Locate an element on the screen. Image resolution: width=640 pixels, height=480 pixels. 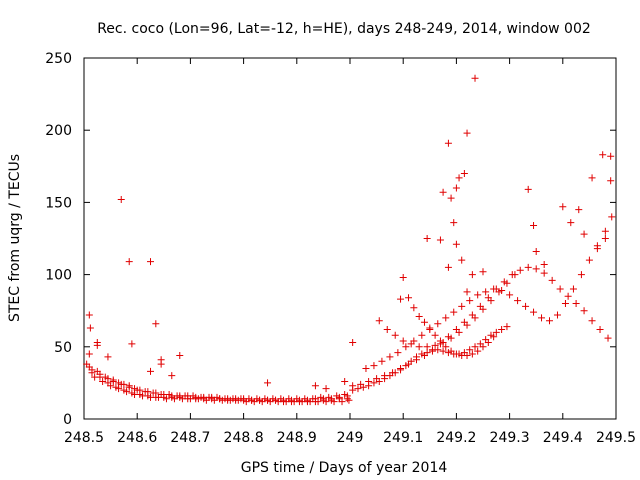
x-tick-label: 249.5 is located at coordinates (616, 438).